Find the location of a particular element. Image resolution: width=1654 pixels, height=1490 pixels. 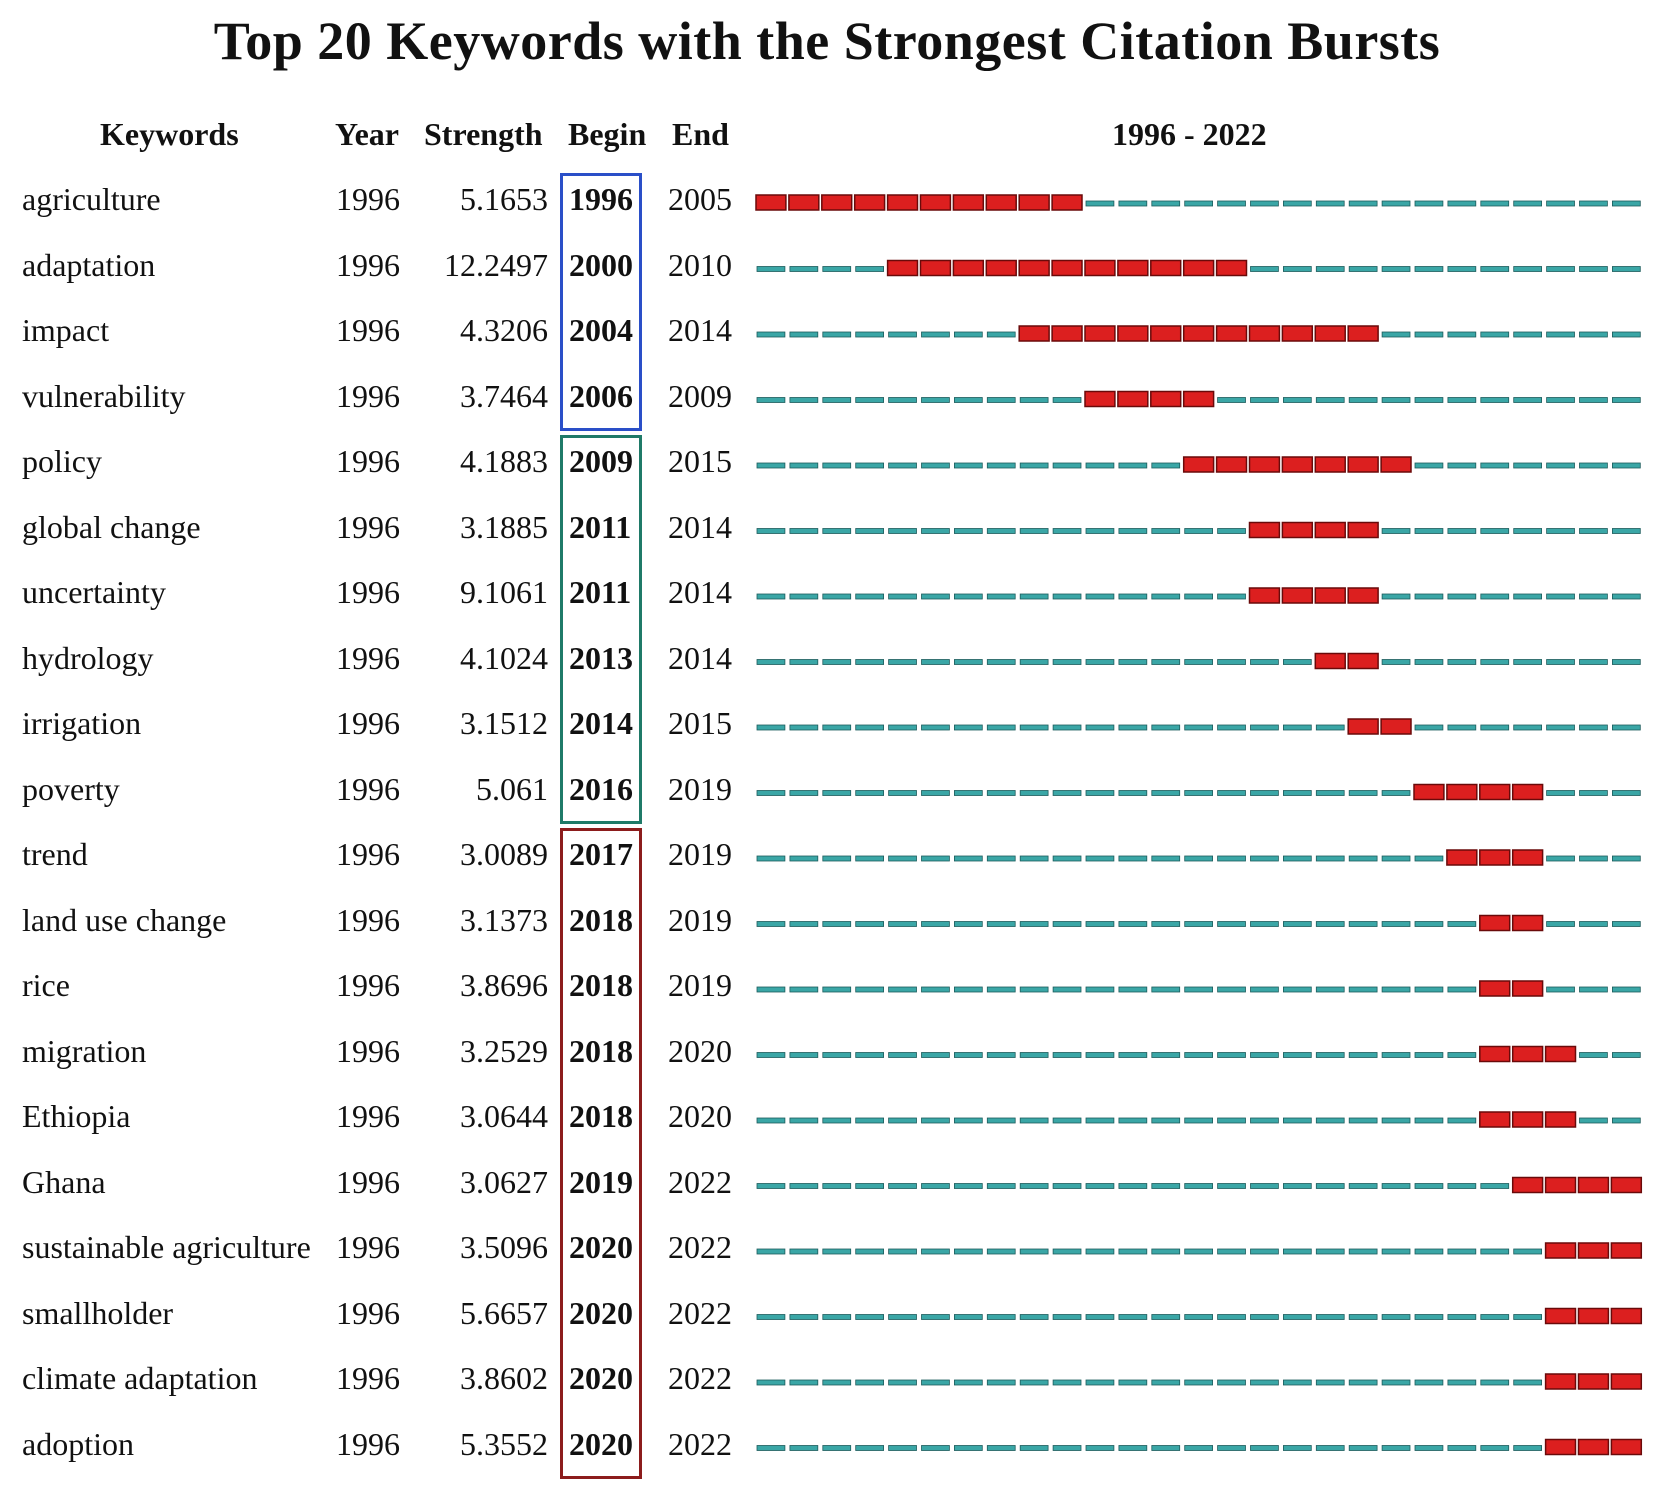

begin-cell: 2000 is located at coordinates (601, 264).